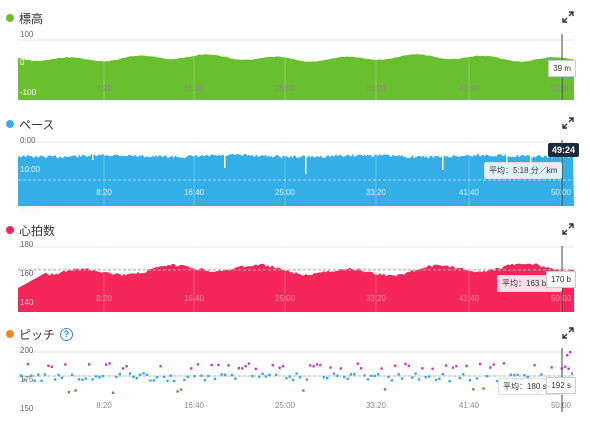 The height and width of the screenshot is (426, 590). Describe the element at coordinates (530, 283) in the screenshot. I see `heart-rate-average-label: 平均：163 bpm` at that location.